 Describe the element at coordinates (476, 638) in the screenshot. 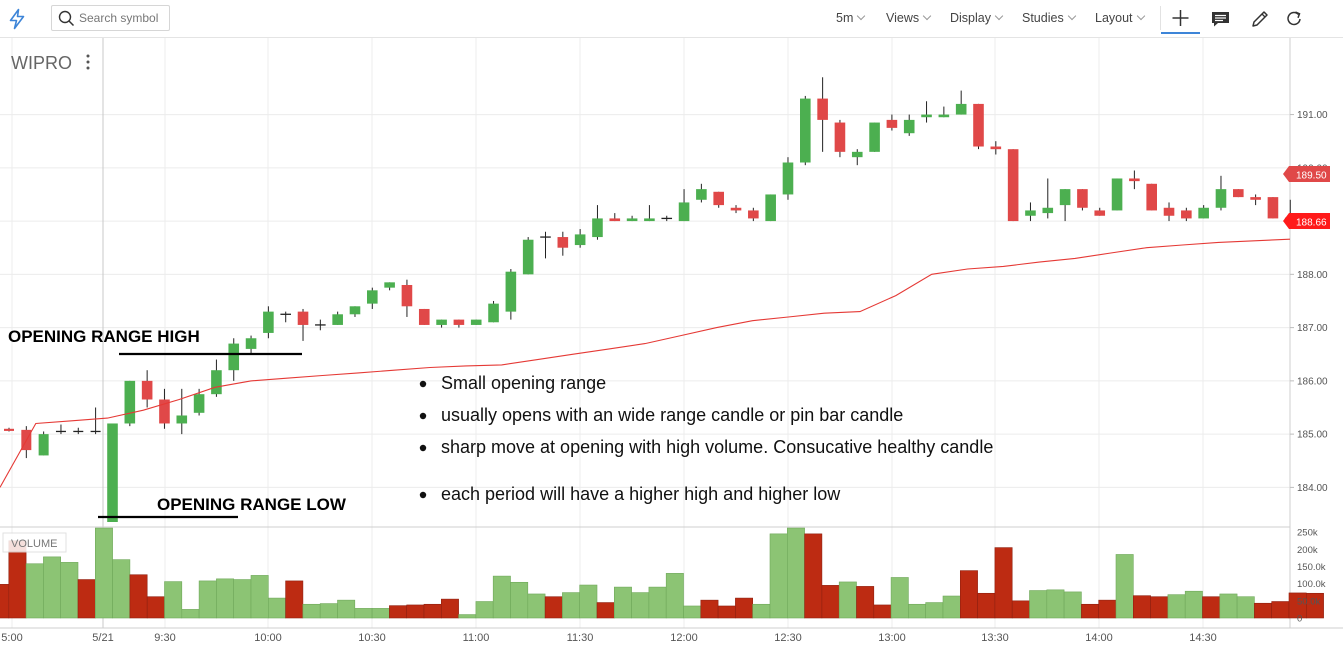

I see `time-tick-label: 11:00` at that location.